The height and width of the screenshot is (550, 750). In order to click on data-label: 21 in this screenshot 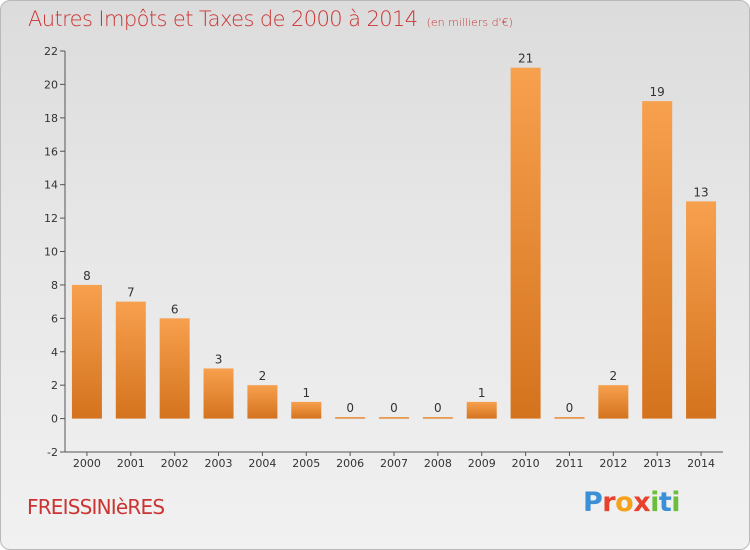, I will do `click(525, 59)`.